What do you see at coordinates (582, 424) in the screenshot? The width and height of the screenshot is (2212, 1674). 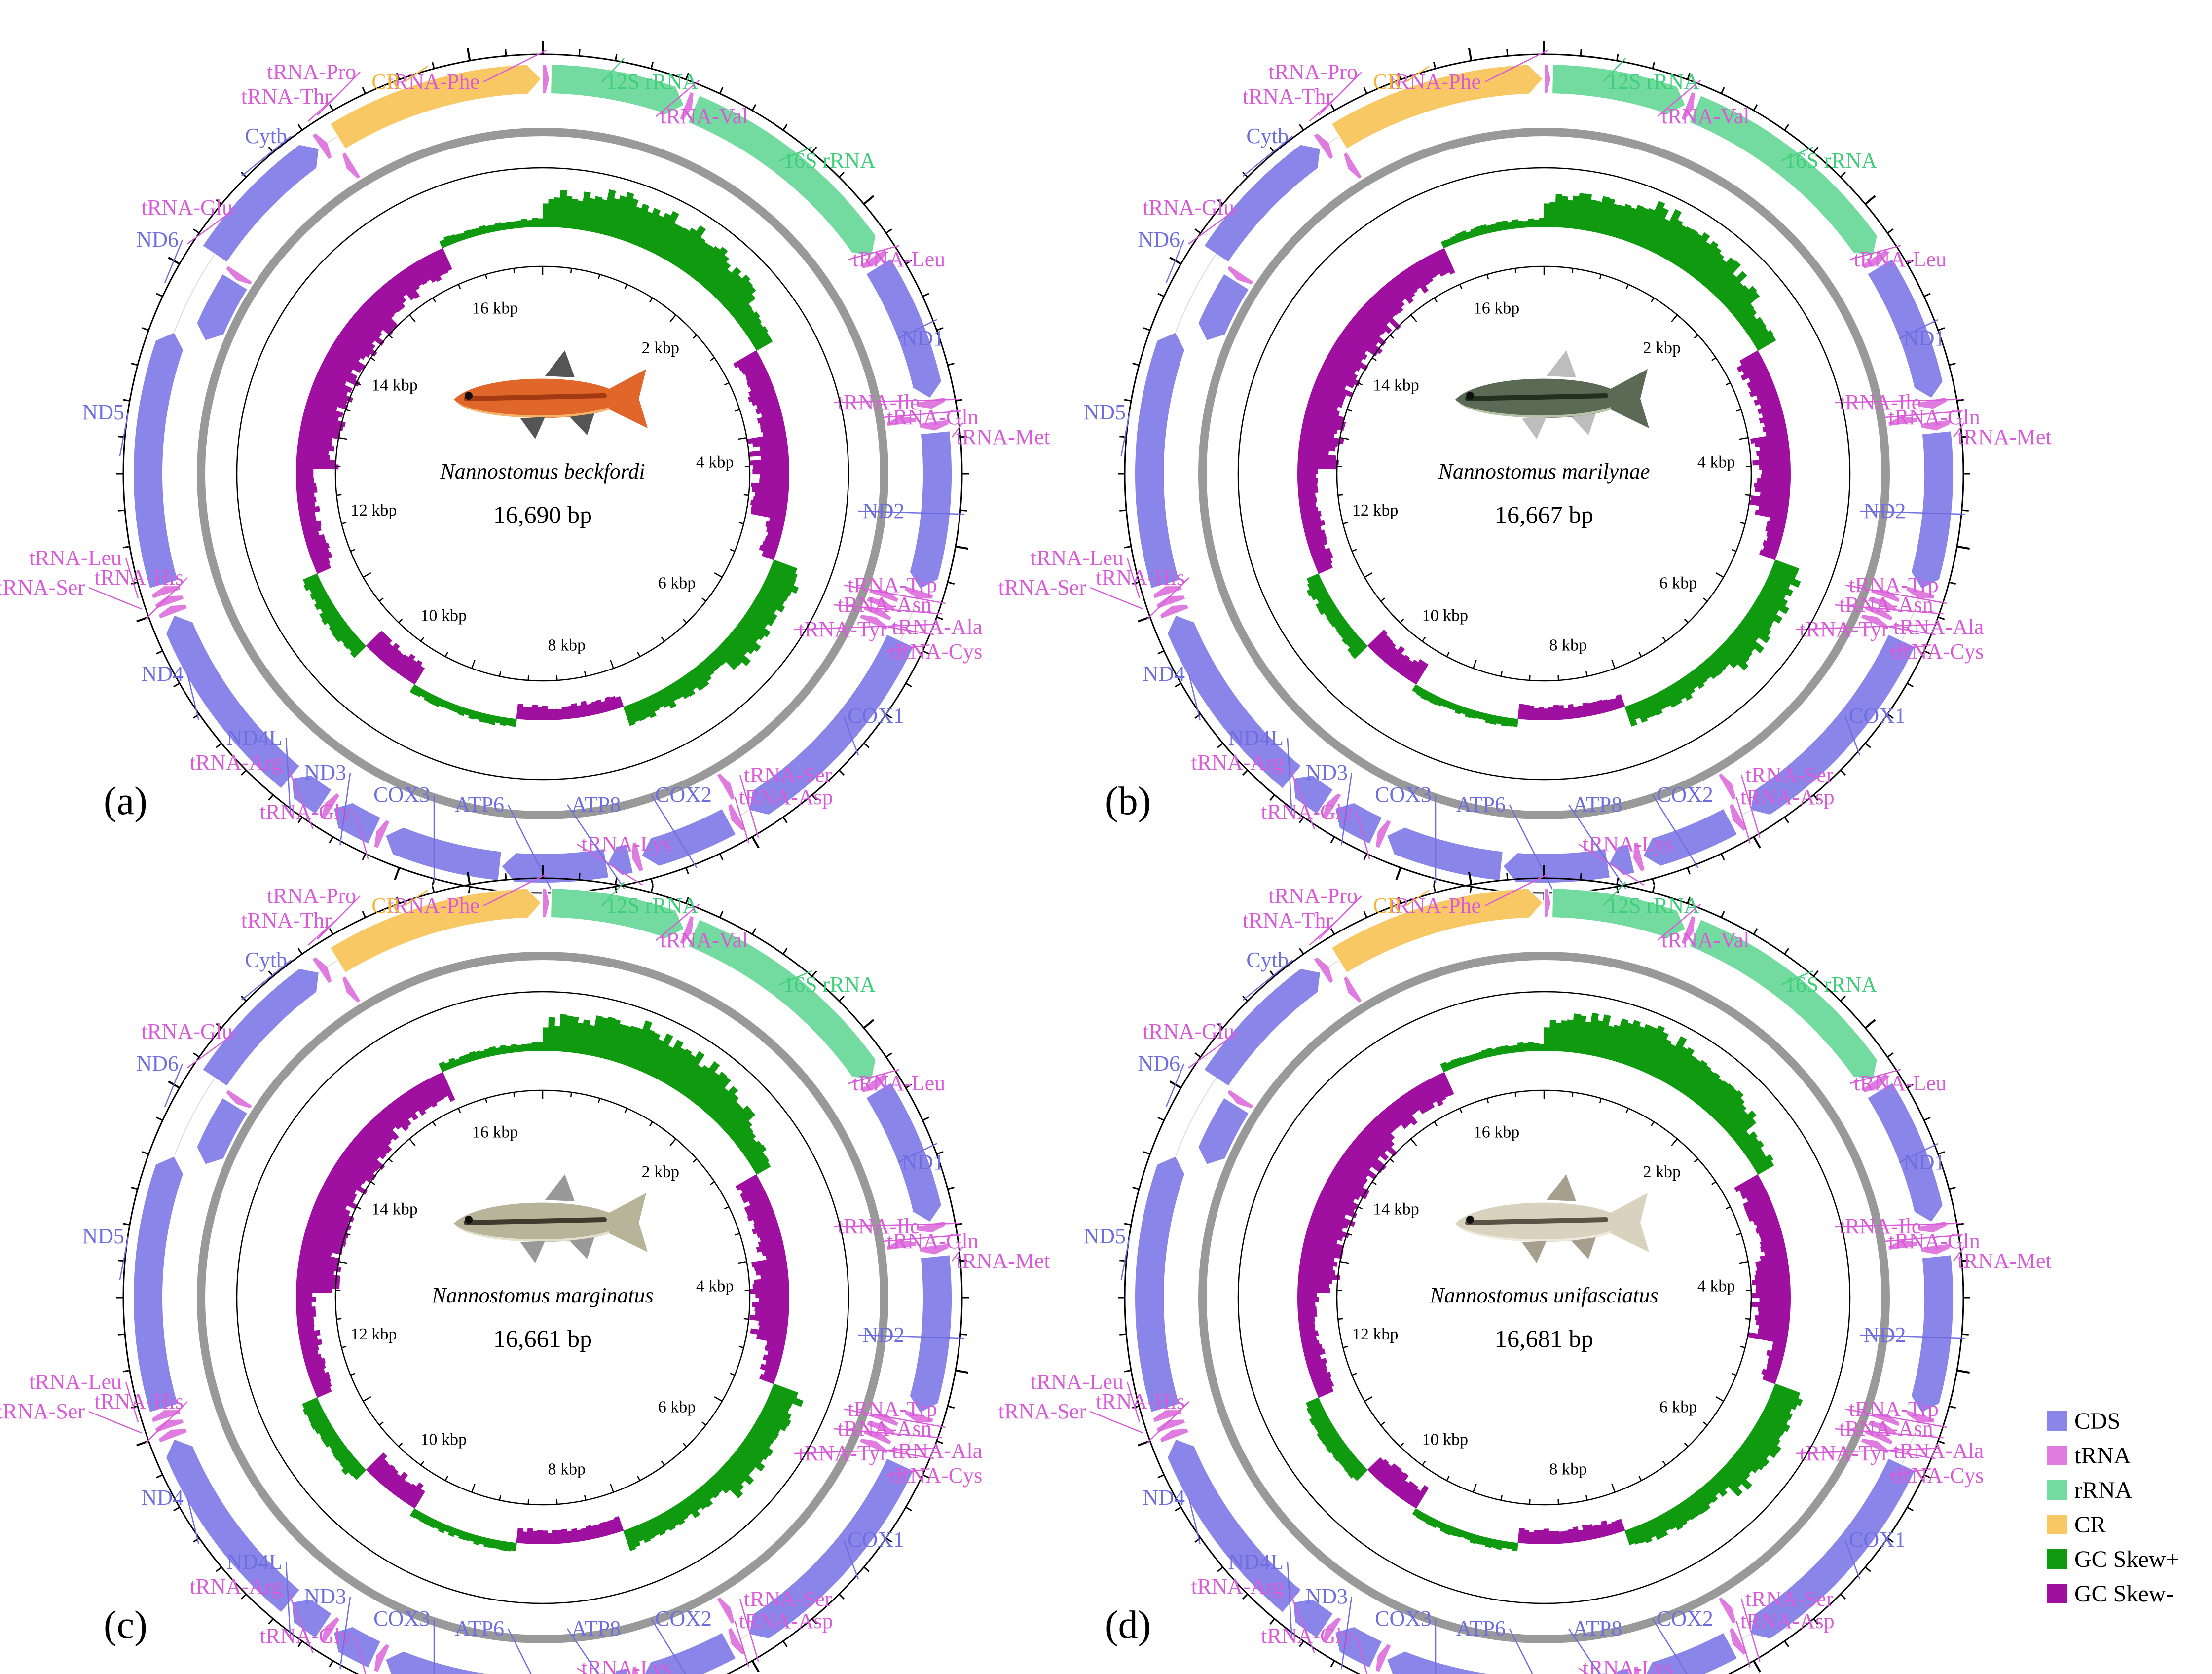 I see `anal-fin` at bounding box center [582, 424].